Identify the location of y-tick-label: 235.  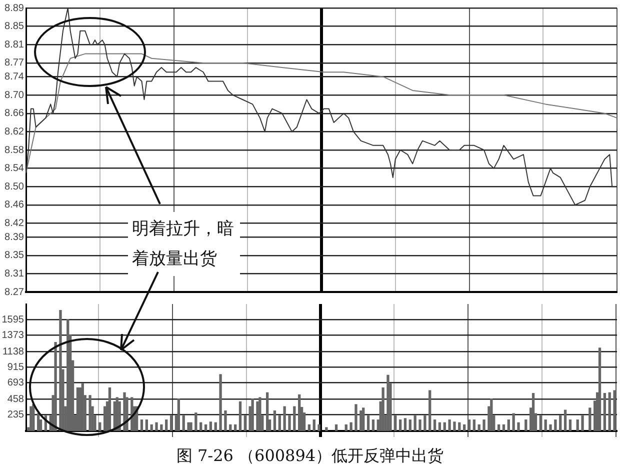
(15, 414).